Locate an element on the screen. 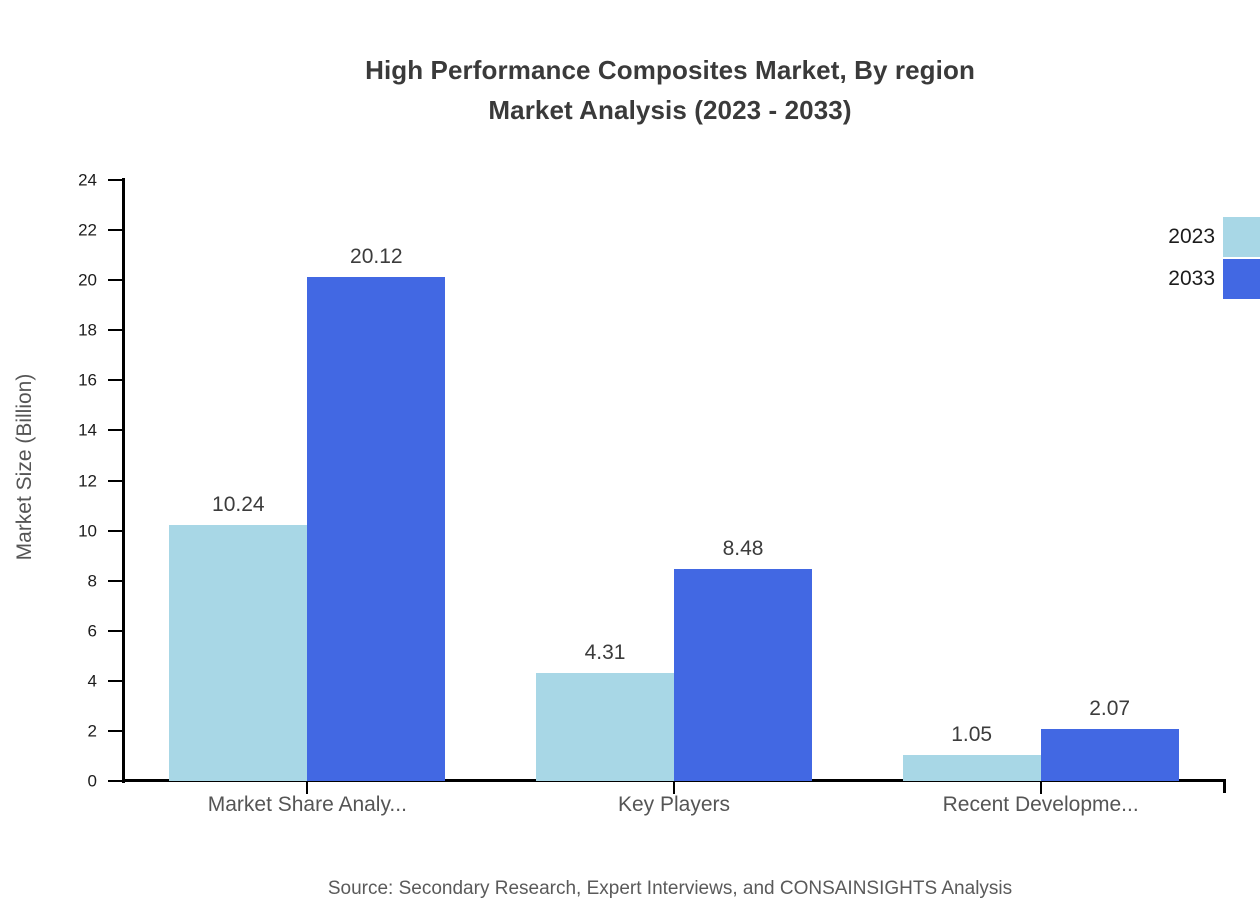  bar-value-label: 10.24 is located at coordinates (238, 504).